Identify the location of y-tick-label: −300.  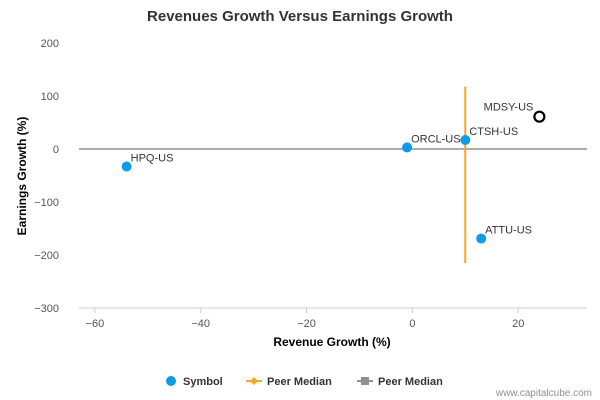
(46, 309).